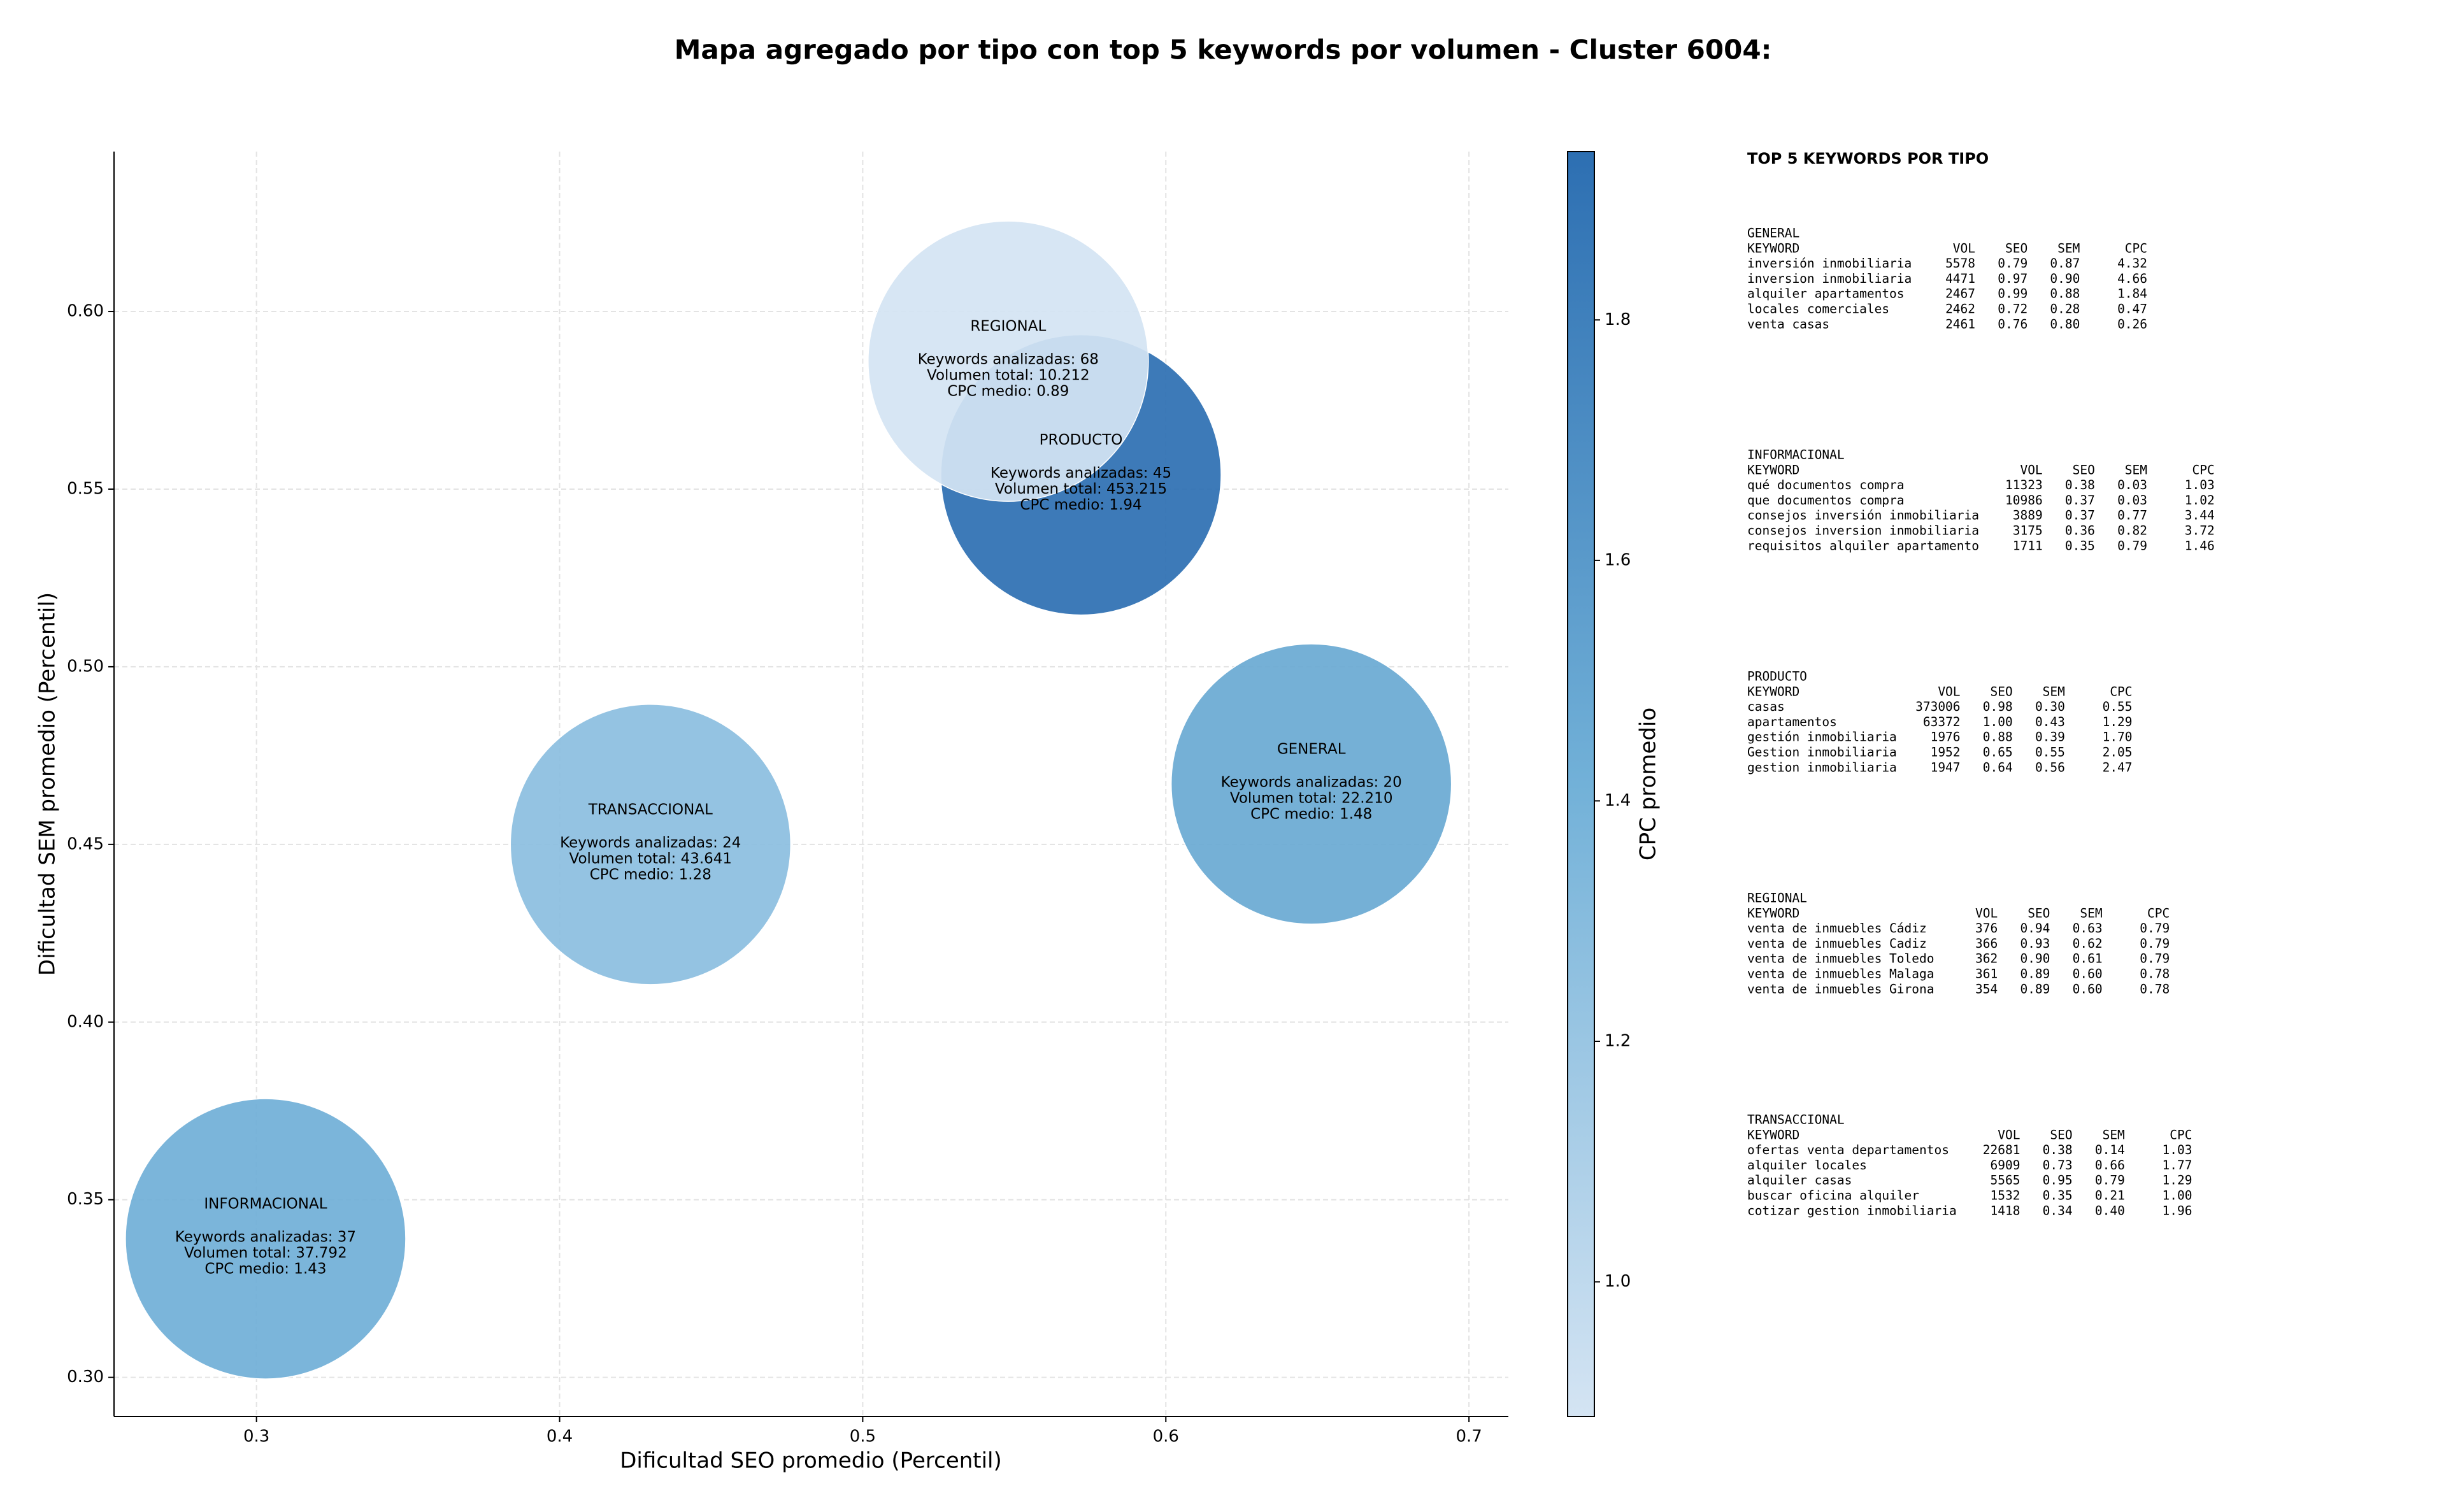 The height and width of the screenshot is (1512, 2446). I want to click on metric-cell: 354, so click(1986, 988).